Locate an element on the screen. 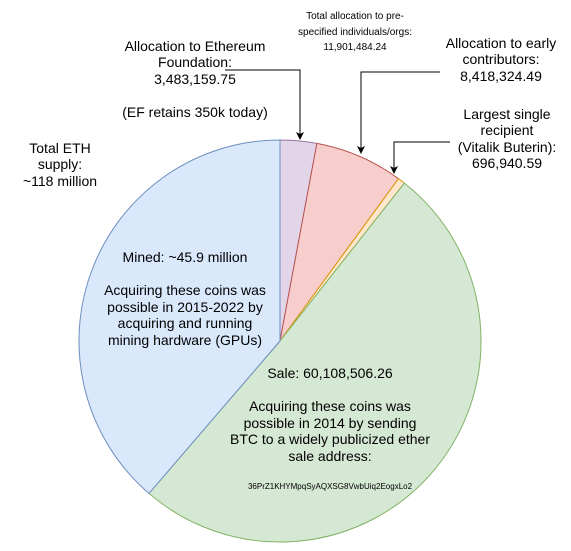 Image resolution: width=571 pixels, height=551 pixels. total-supply-label: Total ETH supply: ~118 million is located at coordinates (60, 164).